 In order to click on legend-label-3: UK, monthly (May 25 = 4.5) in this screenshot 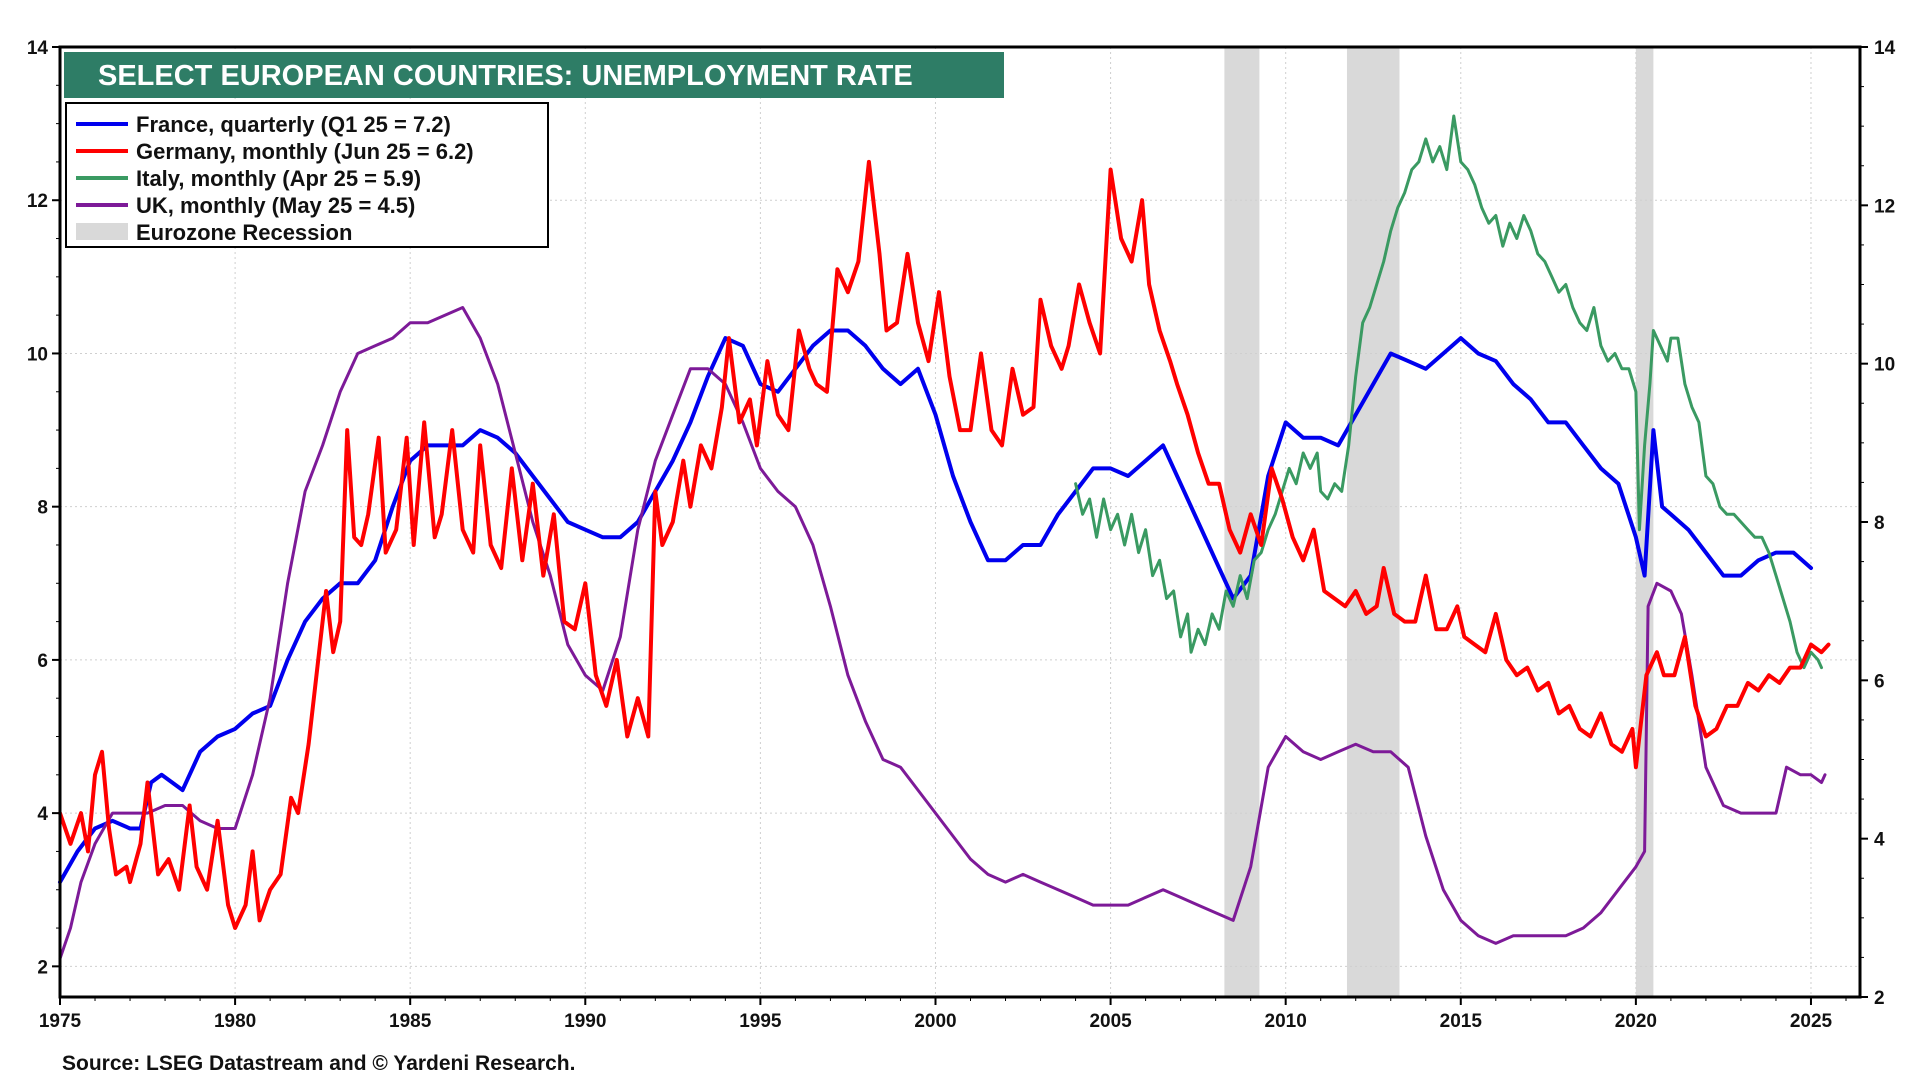, I will do `click(275, 205)`.